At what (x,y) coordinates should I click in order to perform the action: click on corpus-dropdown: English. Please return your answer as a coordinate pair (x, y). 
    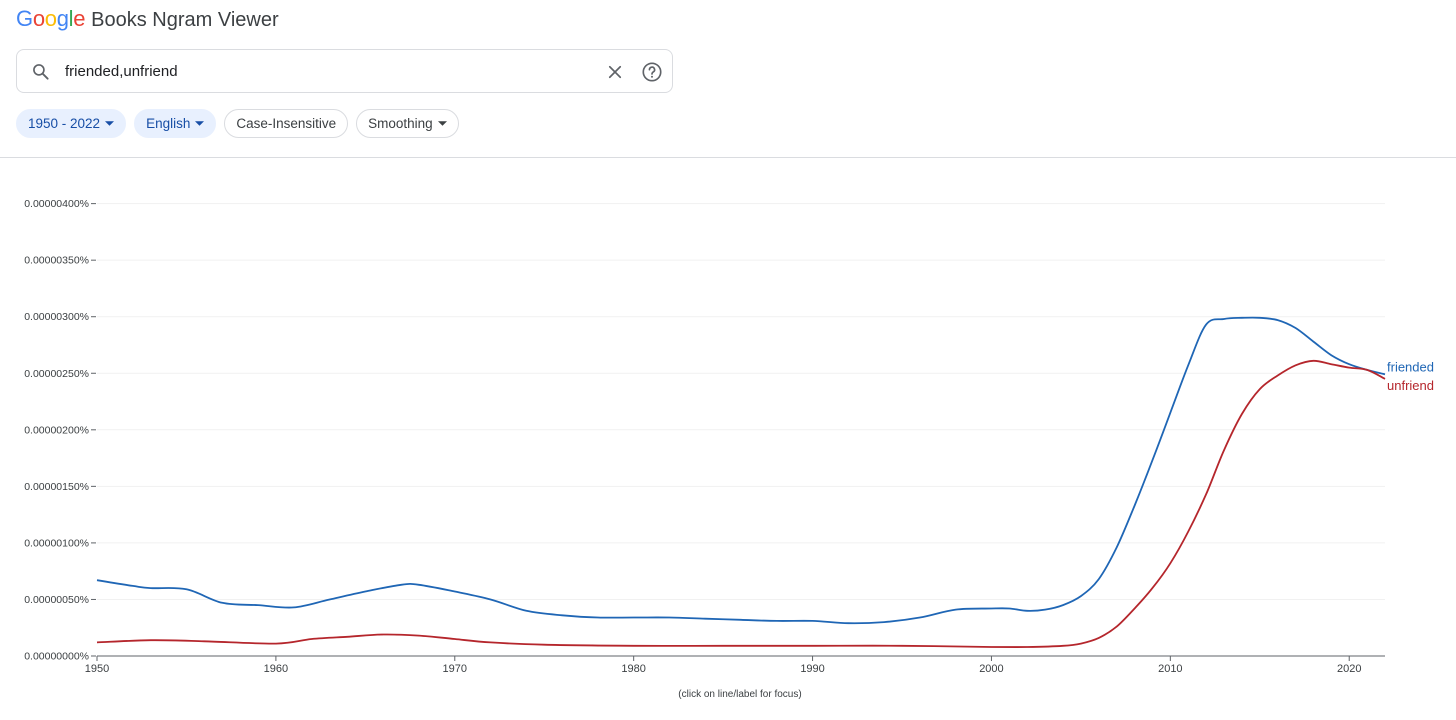
    Looking at the image, I should click on (175, 123).